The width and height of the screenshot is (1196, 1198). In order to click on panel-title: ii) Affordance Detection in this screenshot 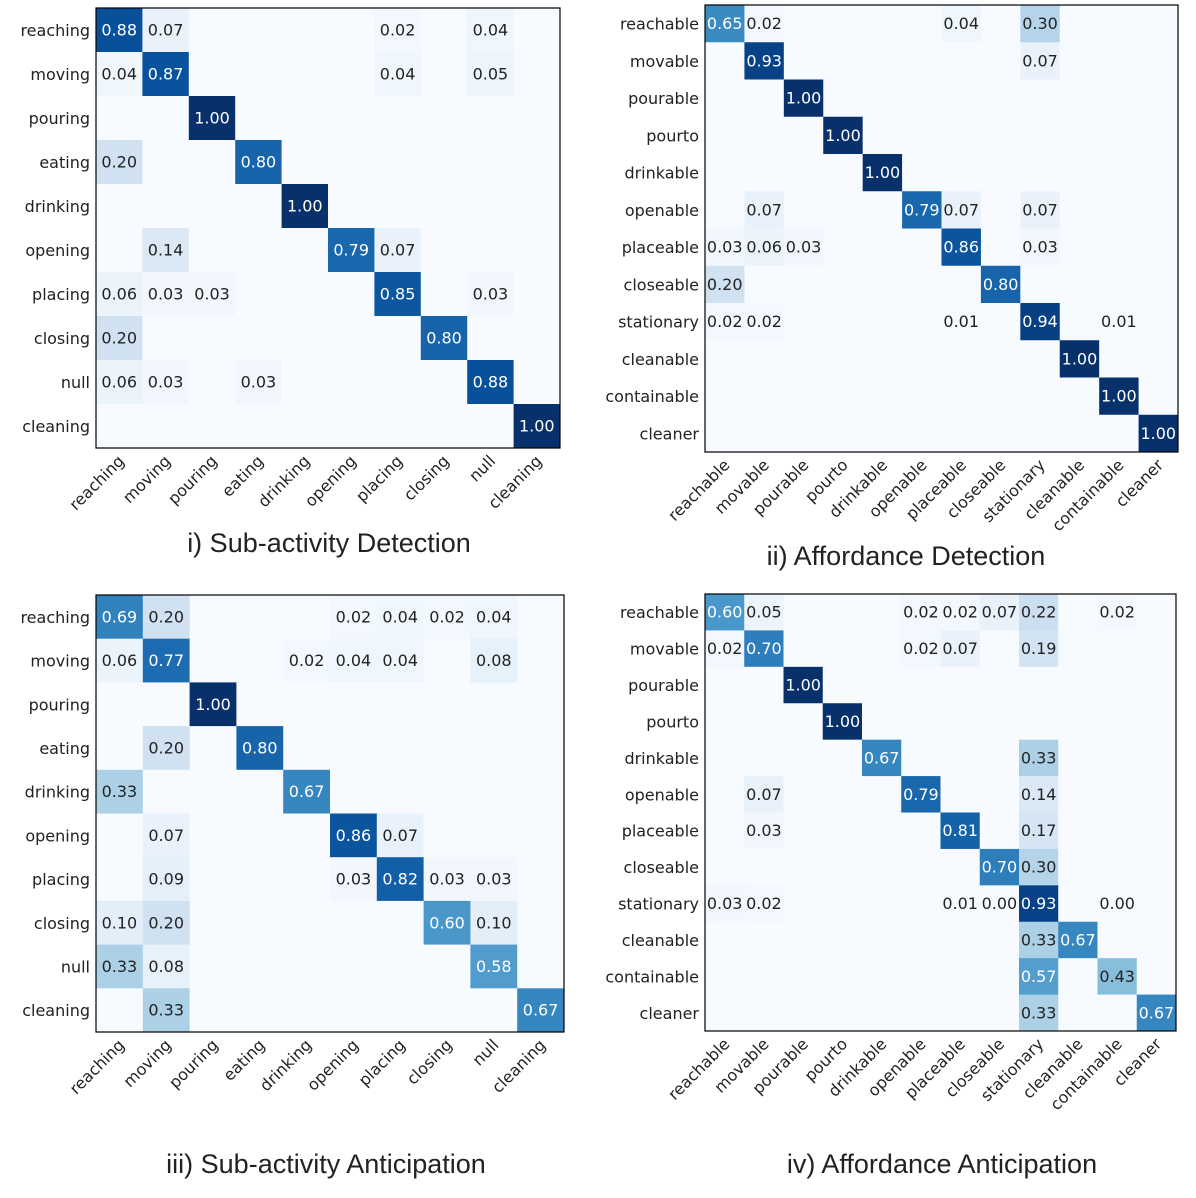, I will do `click(906, 556)`.